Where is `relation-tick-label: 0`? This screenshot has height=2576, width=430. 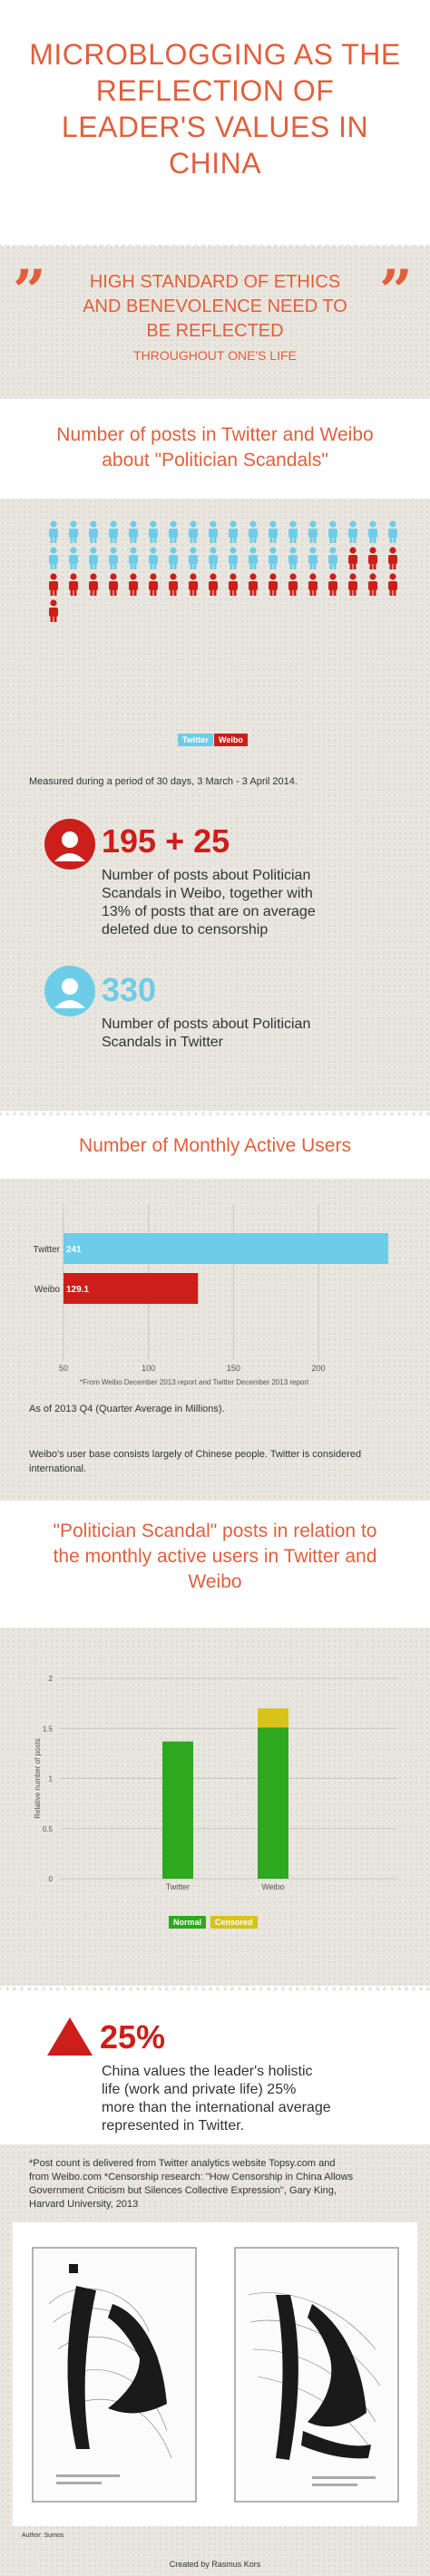
relation-tick-label: 0 is located at coordinates (51, 1879).